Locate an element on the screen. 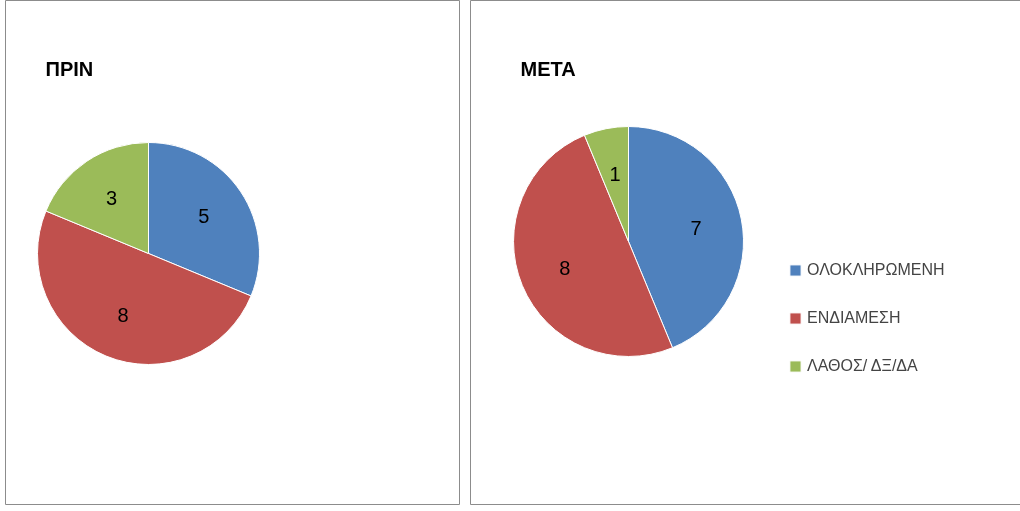 The image size is (1020, 511). chart-title: ΜΕΤΑ is located at coordinates (548, 68).